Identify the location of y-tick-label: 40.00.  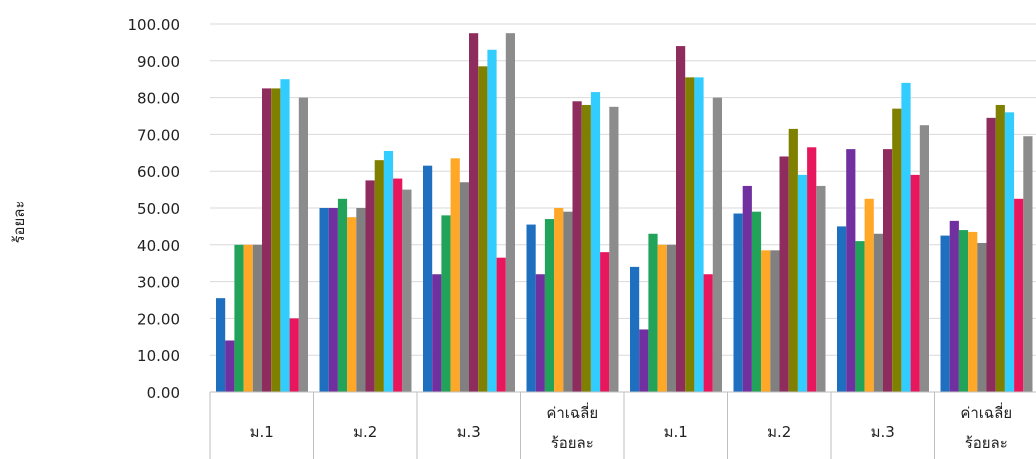
(158, 246).